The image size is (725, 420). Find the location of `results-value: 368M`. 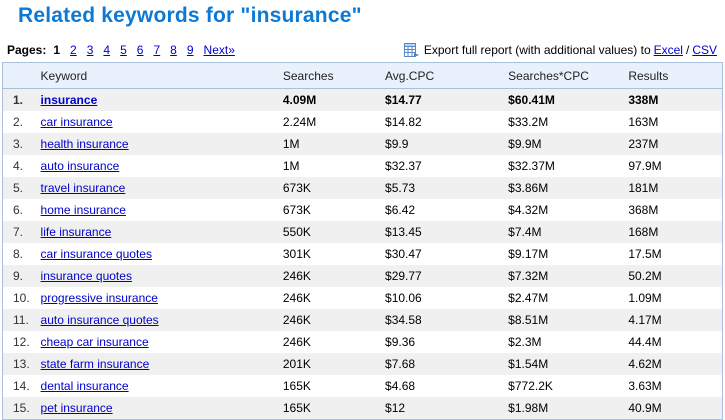

results-value: 368M is located at coordinates (643, 210).